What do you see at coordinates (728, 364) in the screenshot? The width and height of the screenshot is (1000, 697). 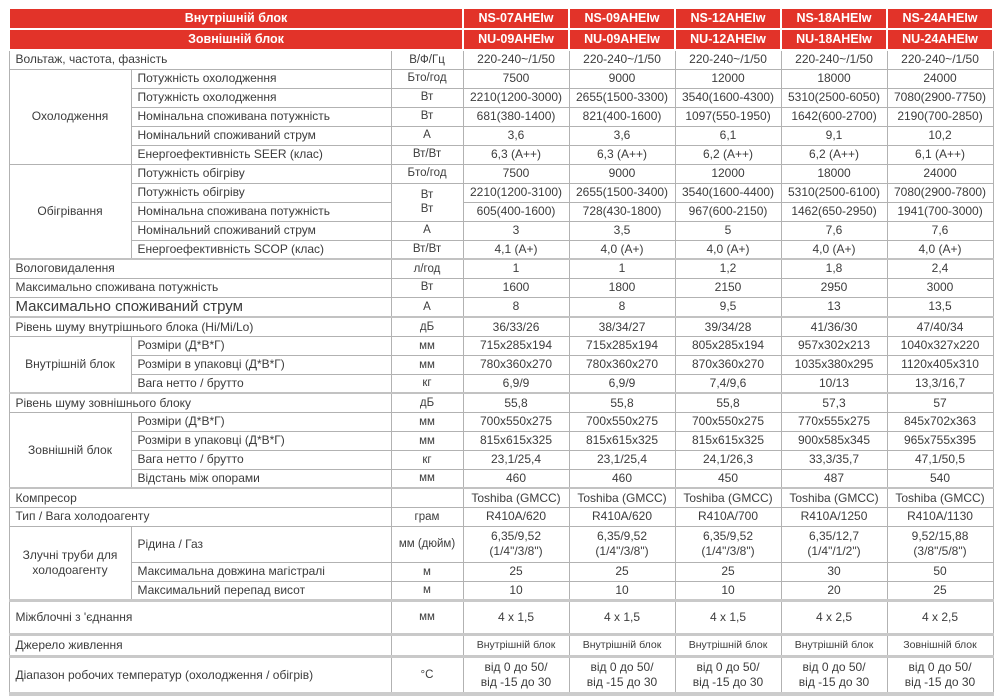 I see `spec-value: 870x360x270` at bounding box center [728, 364].